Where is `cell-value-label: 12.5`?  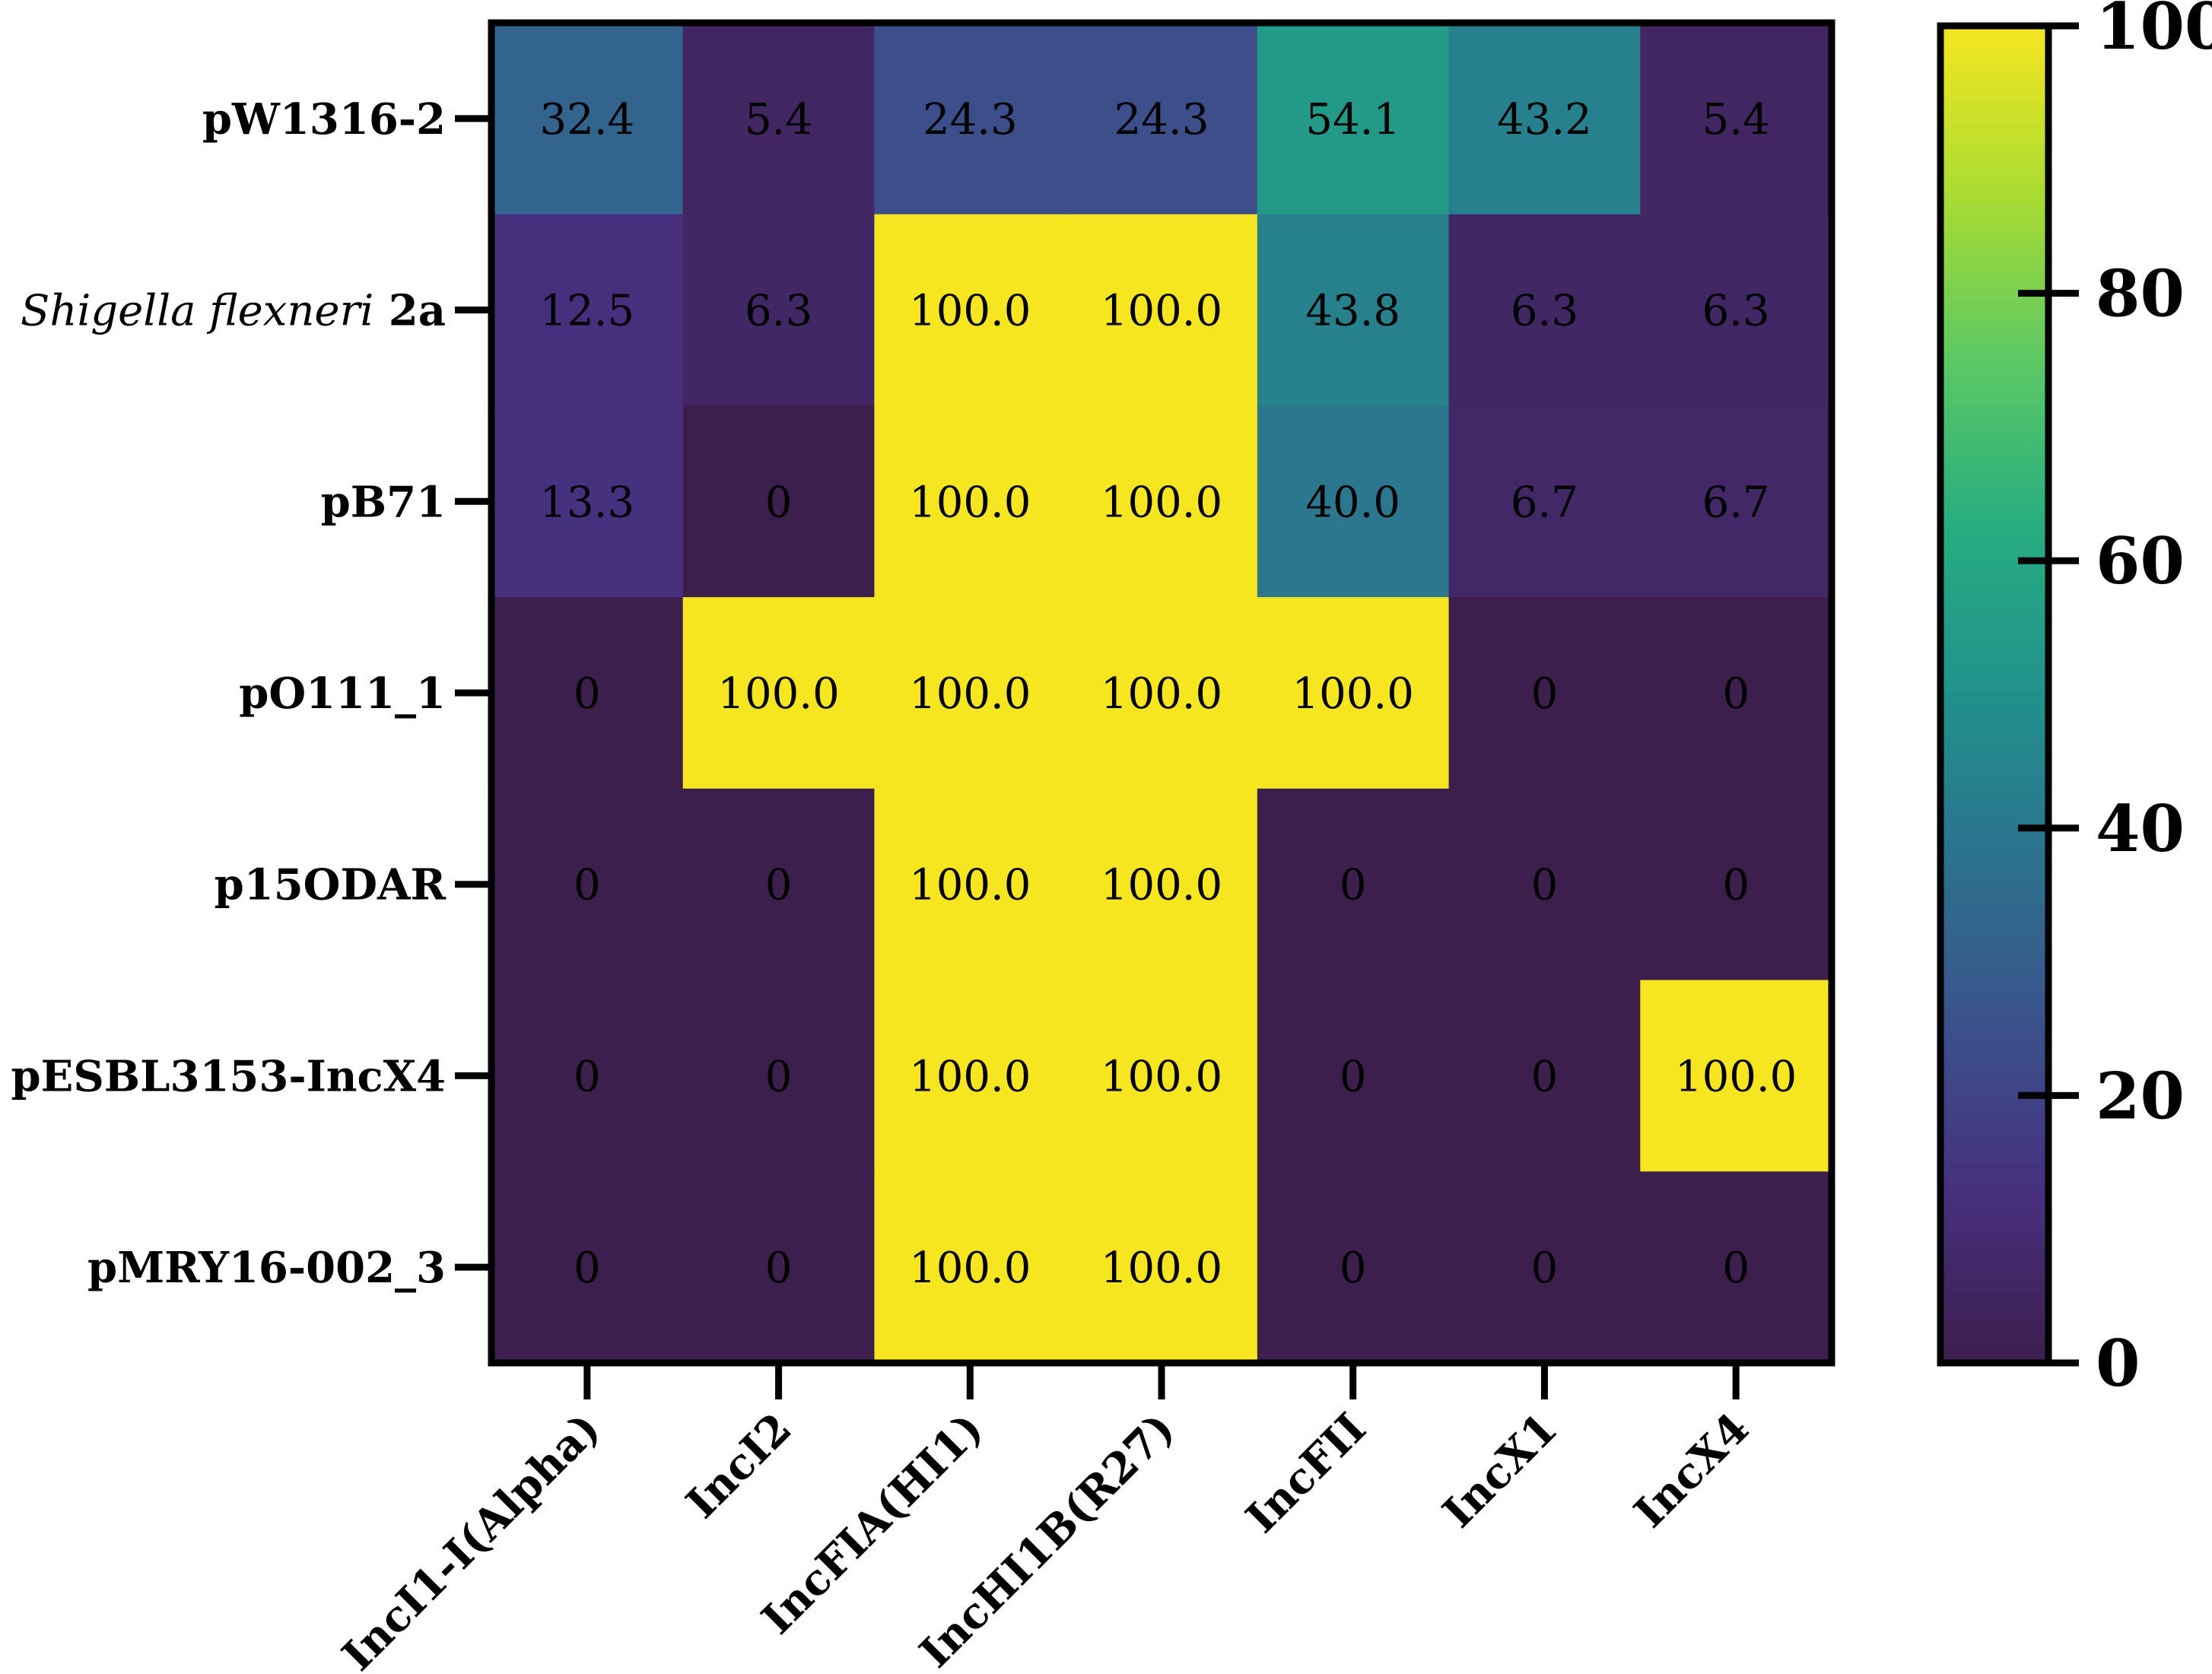 cell-value-label: 12.5 is located at coordinates (587, 311).